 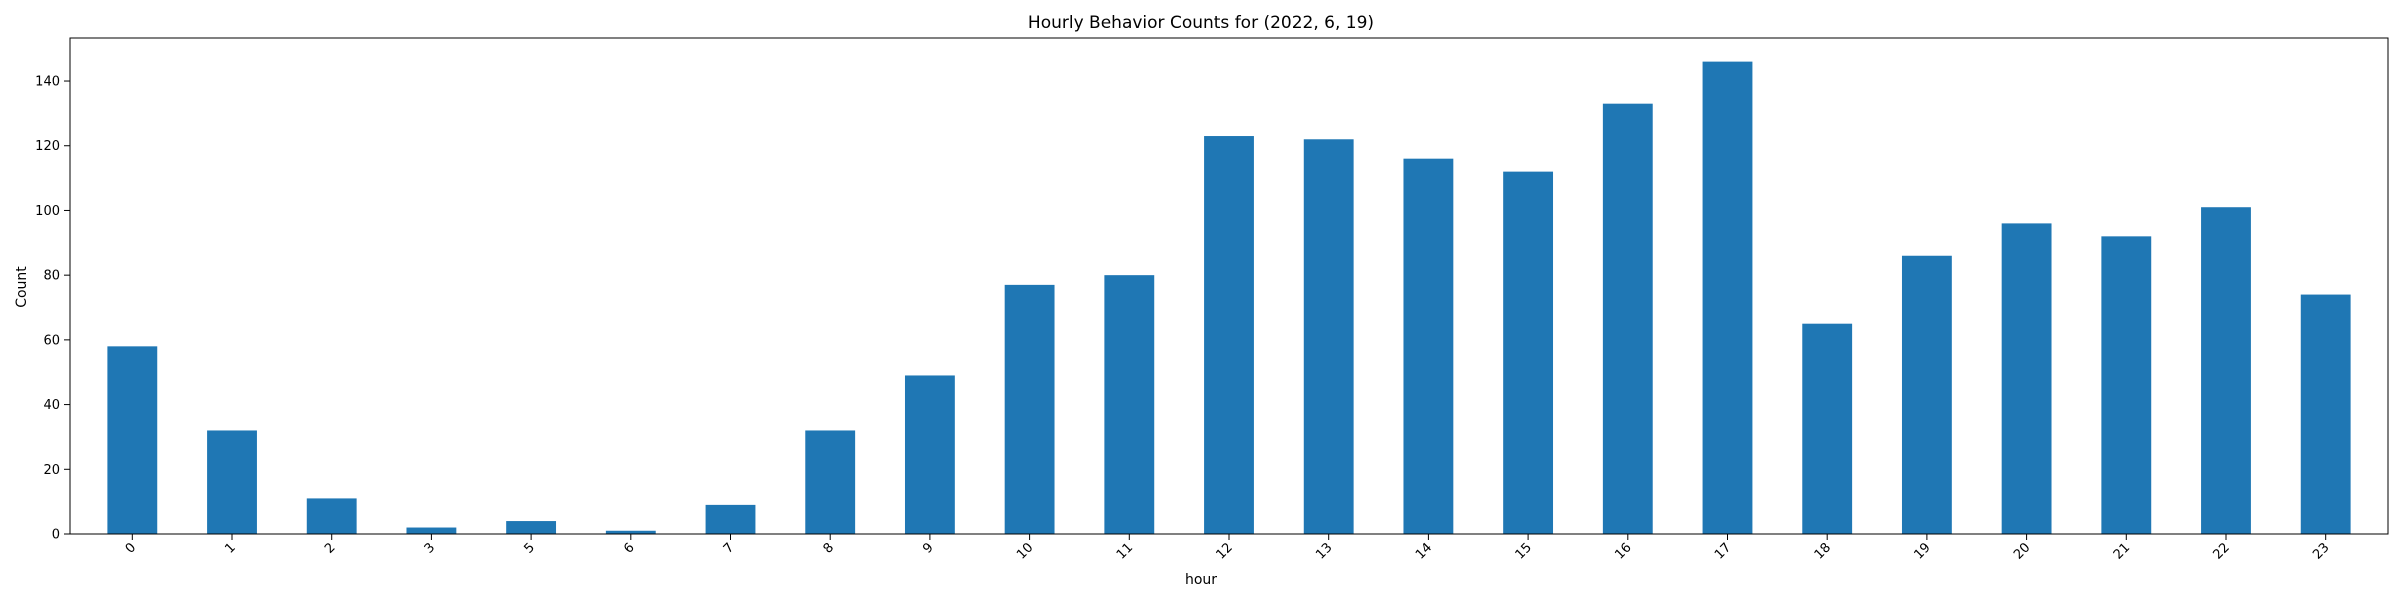 What do you see at coordinates (51, 405) in the screenshot?
I see `y-tick-label: 40` at bounding box center [51, 405].